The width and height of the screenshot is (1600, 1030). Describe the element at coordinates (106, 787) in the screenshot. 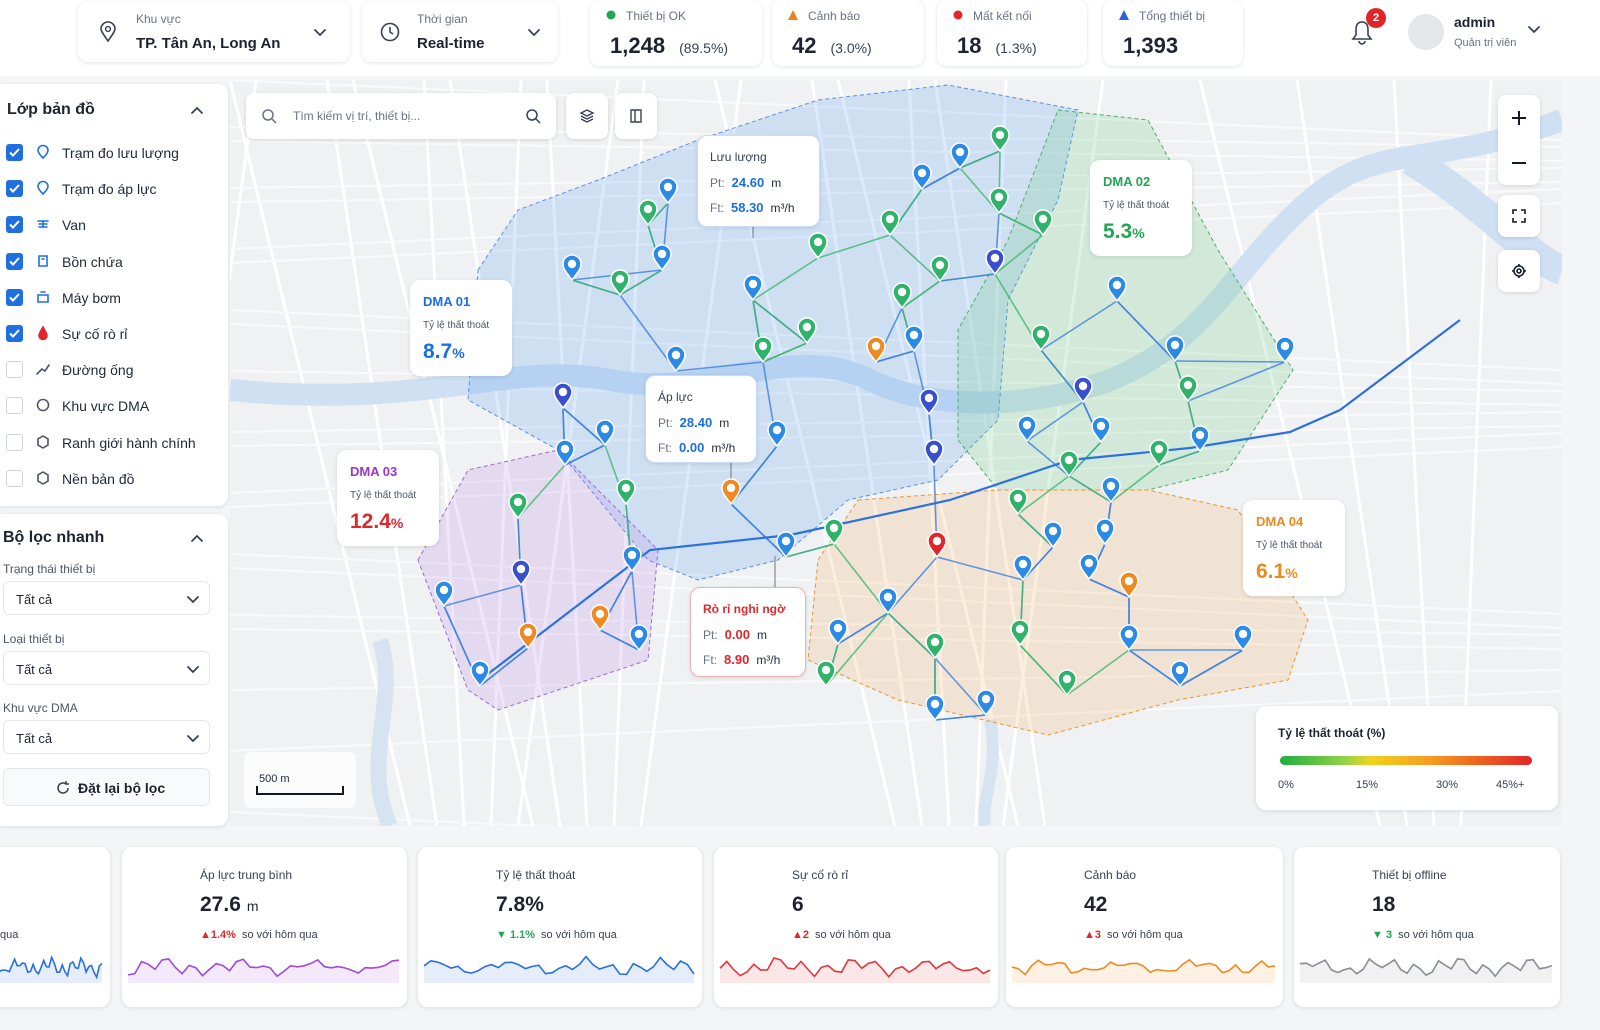

I see `reset-button: Đặt lại bộ lọc` at that location.